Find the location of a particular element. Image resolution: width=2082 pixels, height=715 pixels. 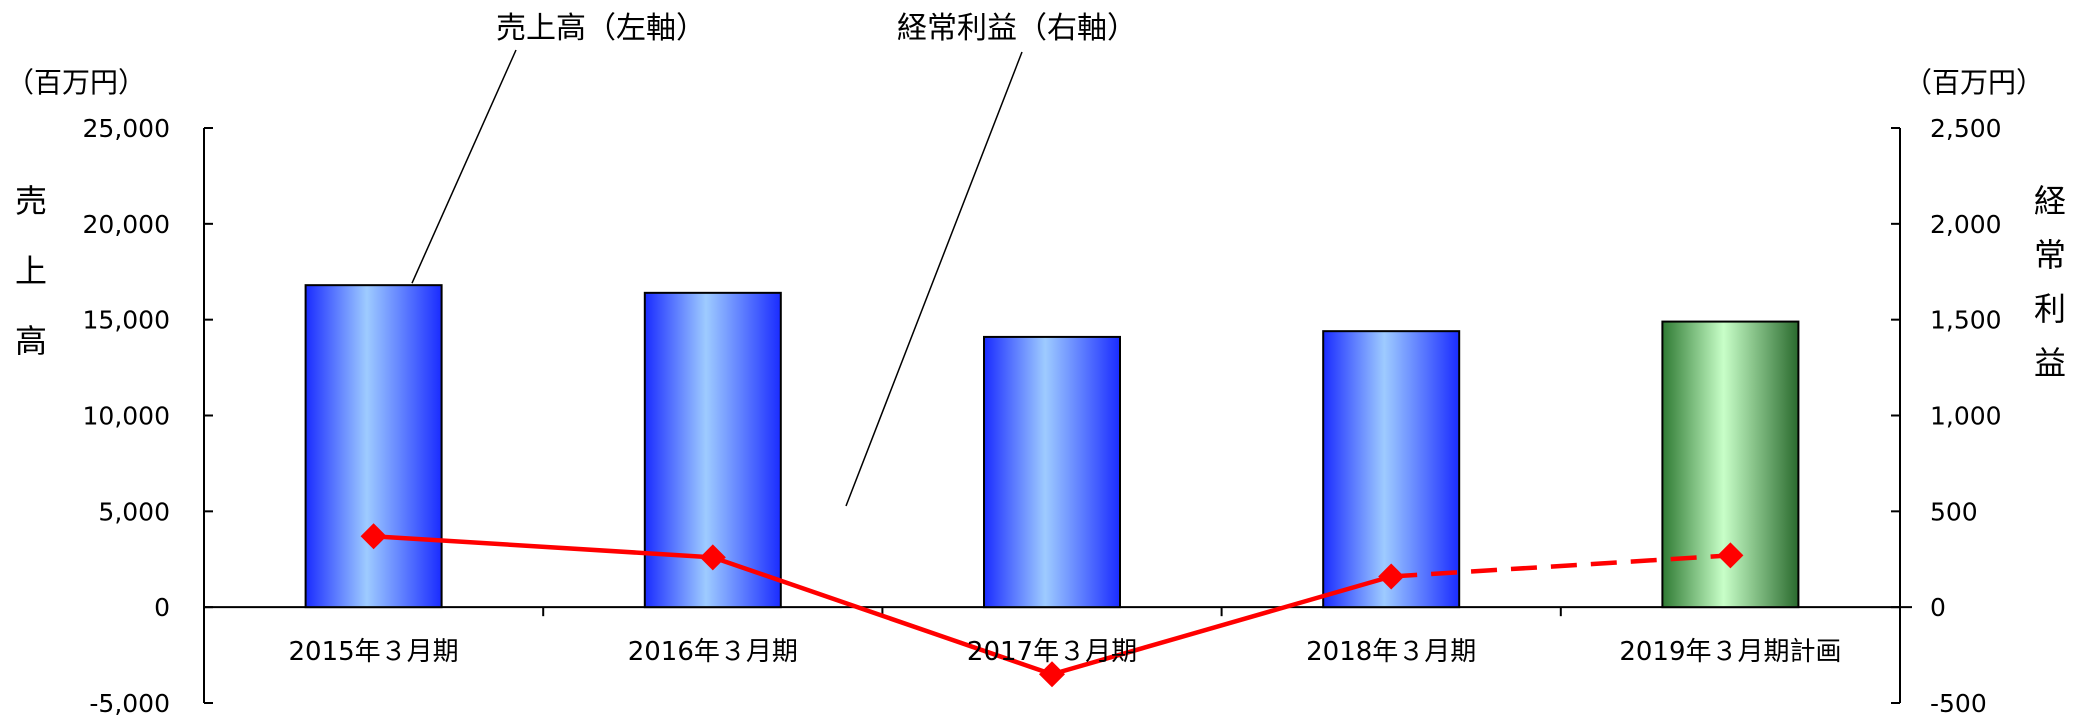

left-tick-label: 5,000 is located at coordinates (134, 511).